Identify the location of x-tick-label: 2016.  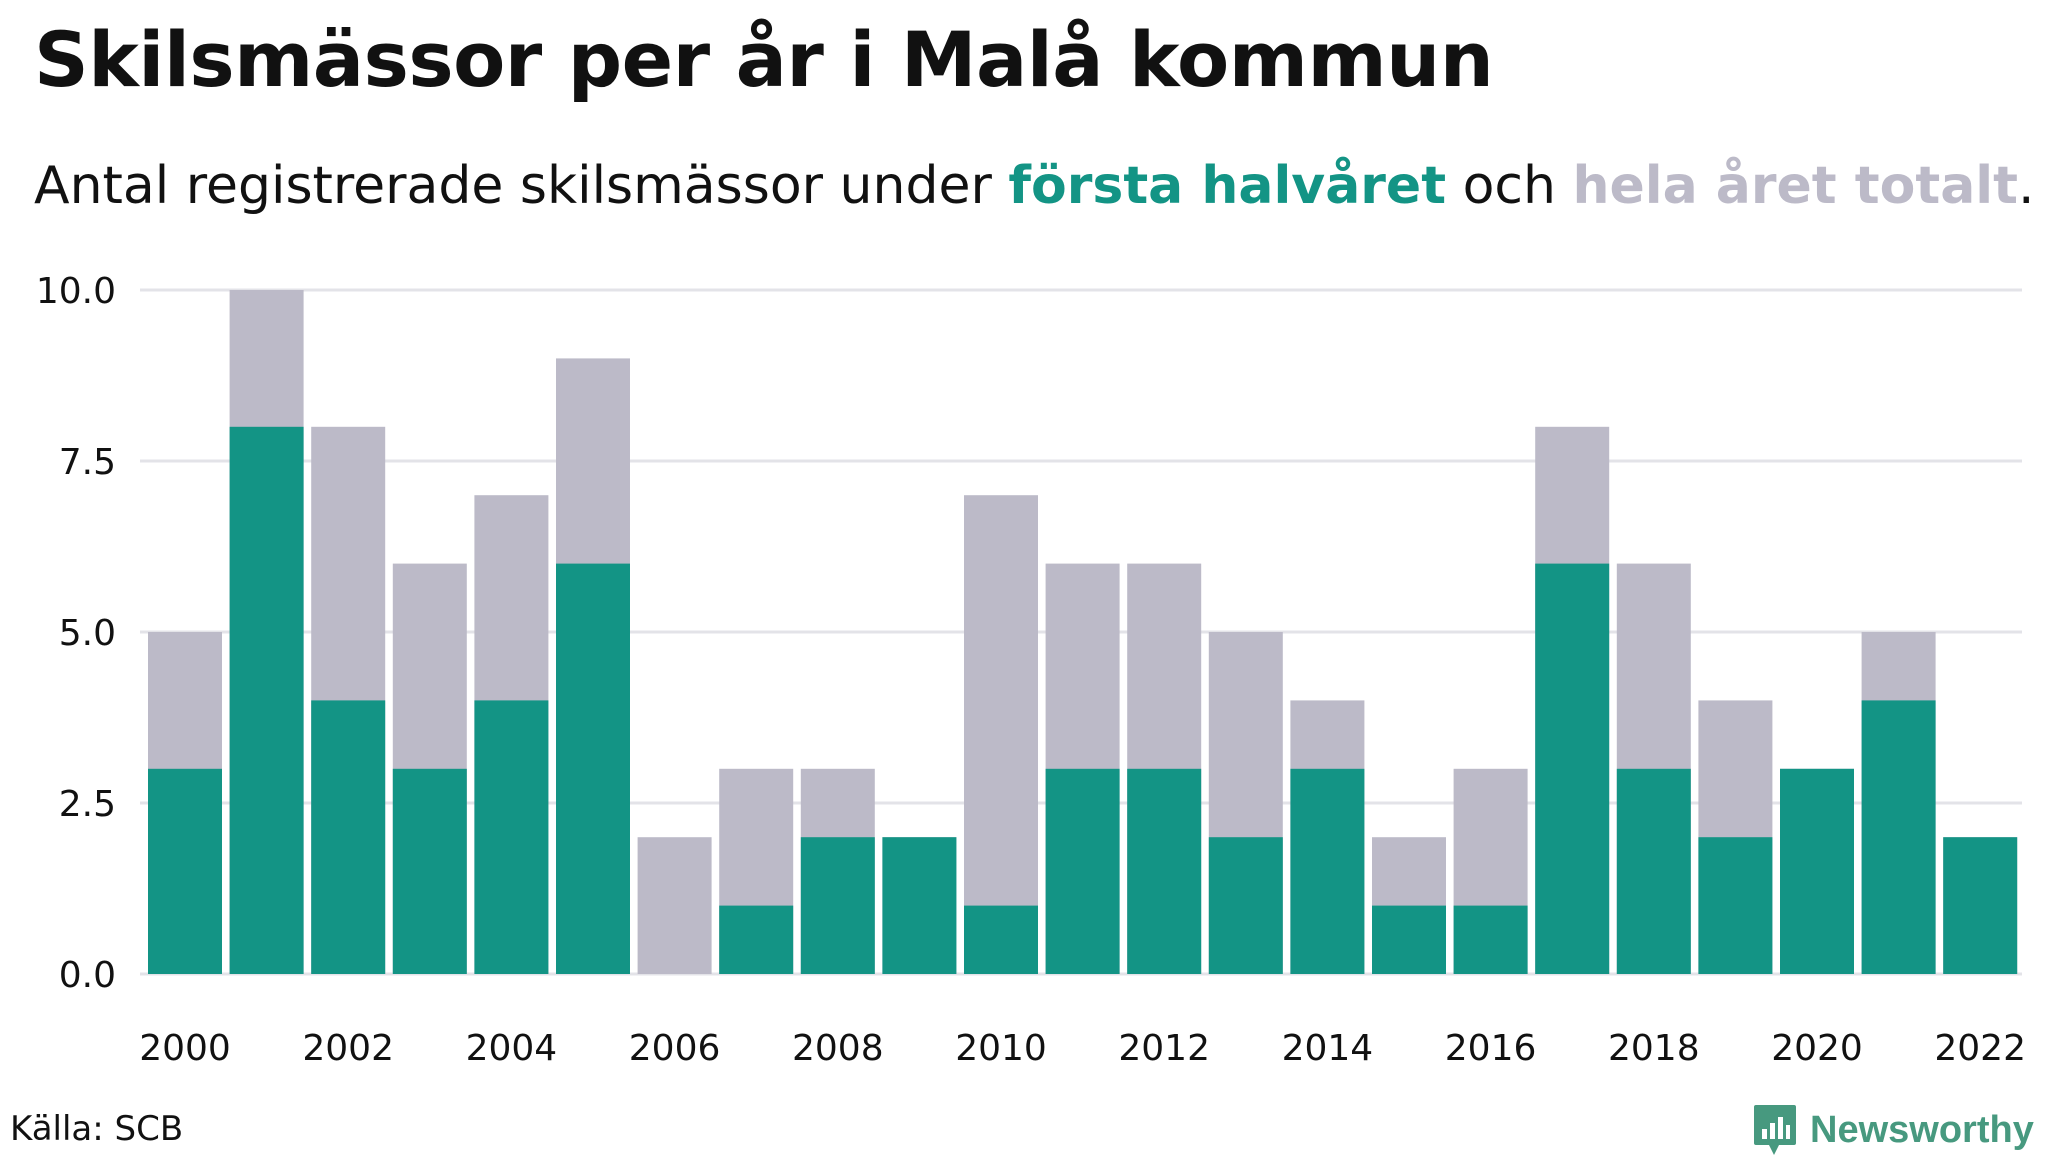
(1491, 1048).